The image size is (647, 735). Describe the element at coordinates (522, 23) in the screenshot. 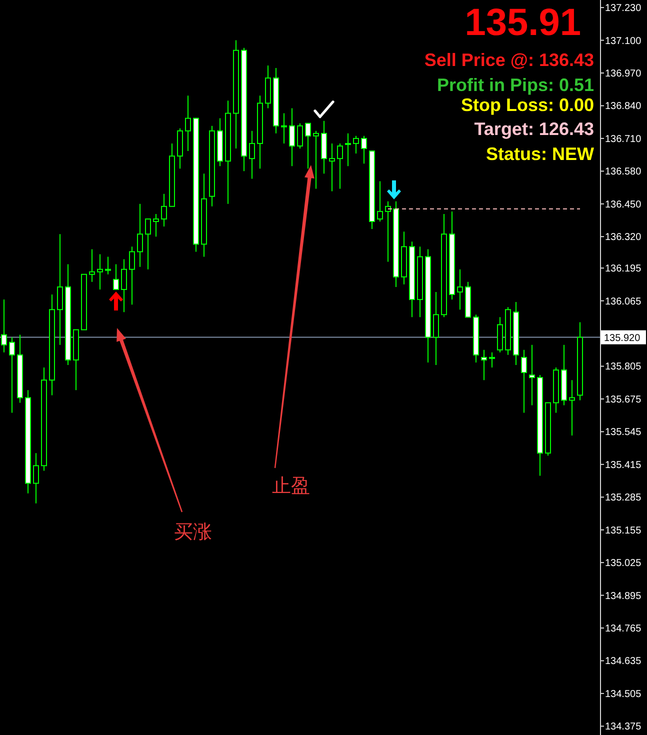

I see `chart-title: 135.91` at that location.